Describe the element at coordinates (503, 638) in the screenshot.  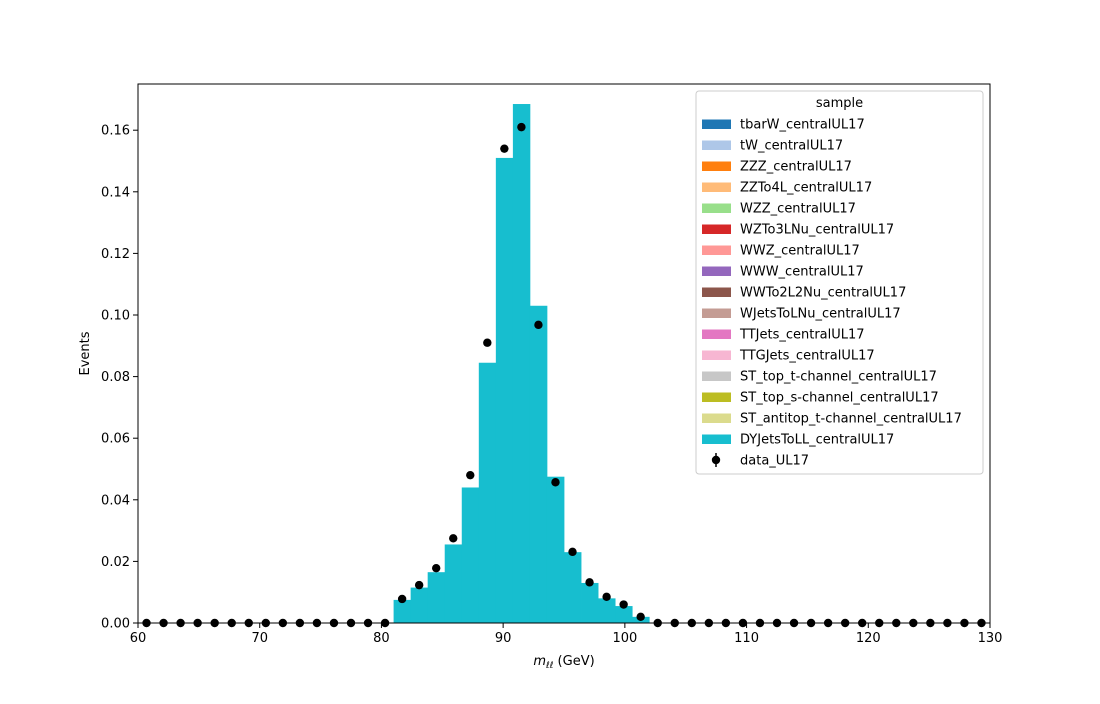
I see `x-tick-label: 90` at that location.